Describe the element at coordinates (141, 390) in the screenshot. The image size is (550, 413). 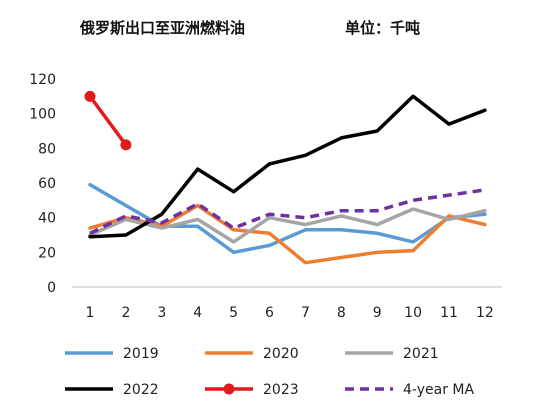
I see `legend-label-2022: 2022` at that location.